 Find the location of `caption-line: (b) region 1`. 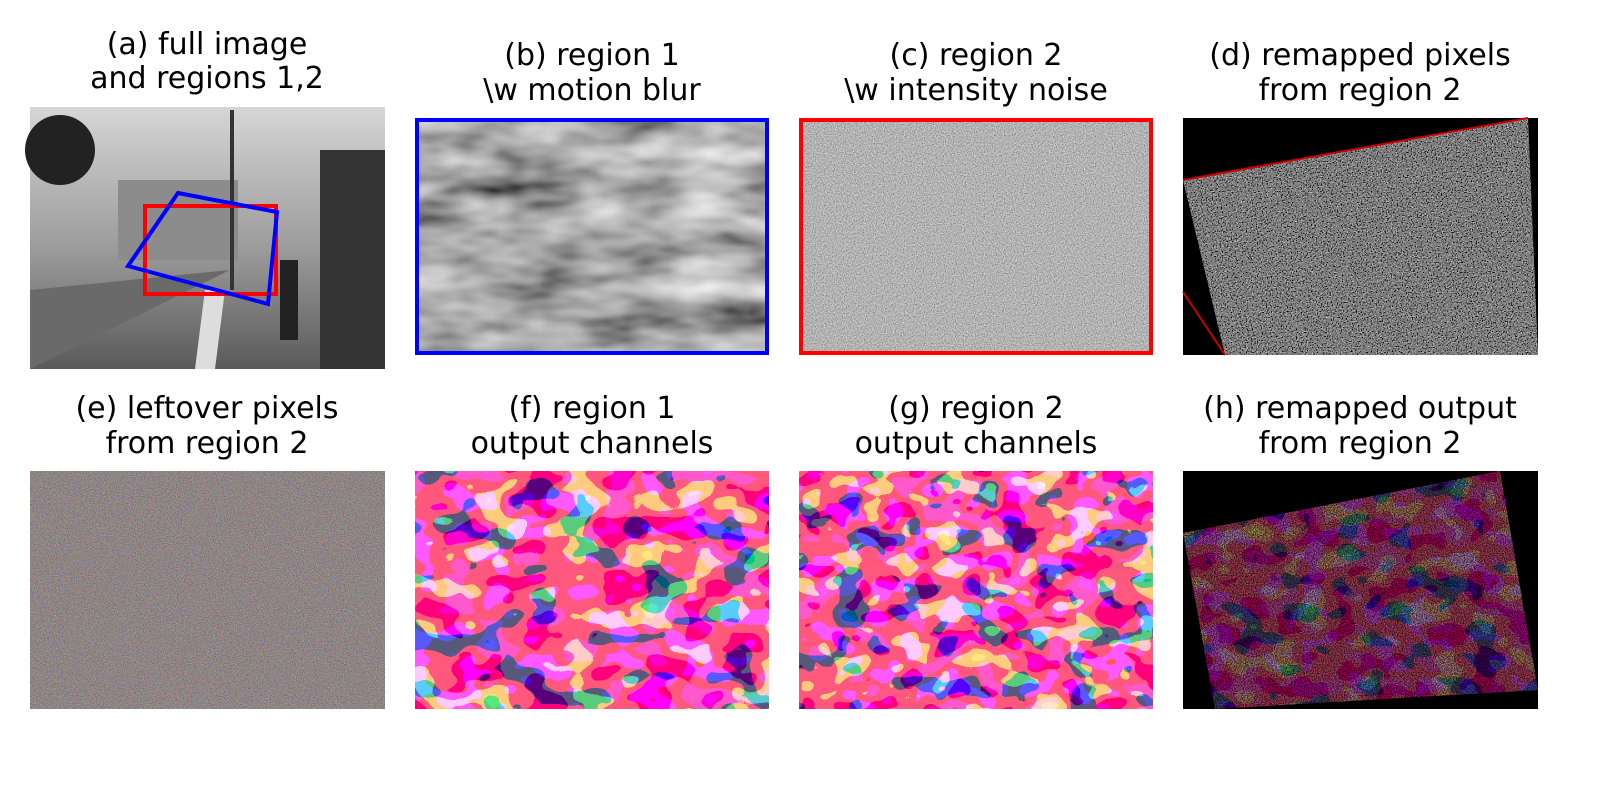

caption-line: (b) region 1 is located at coordinates (592, 55).